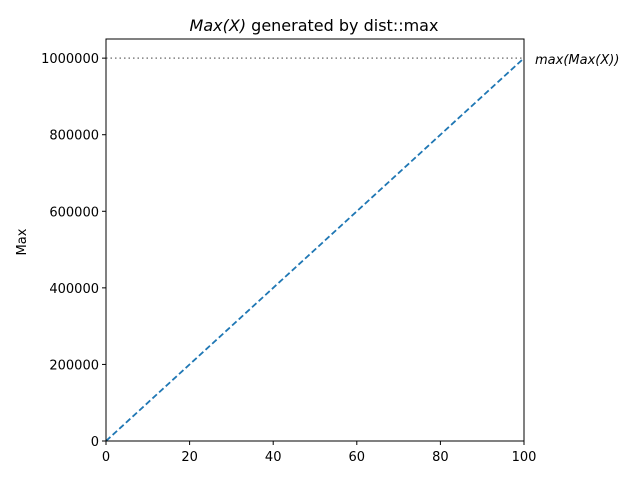 The image size is (640, 484). Describe the element at coordinates (106, 457) in the screenshot. I see `x-tick-label: 0` at that location.